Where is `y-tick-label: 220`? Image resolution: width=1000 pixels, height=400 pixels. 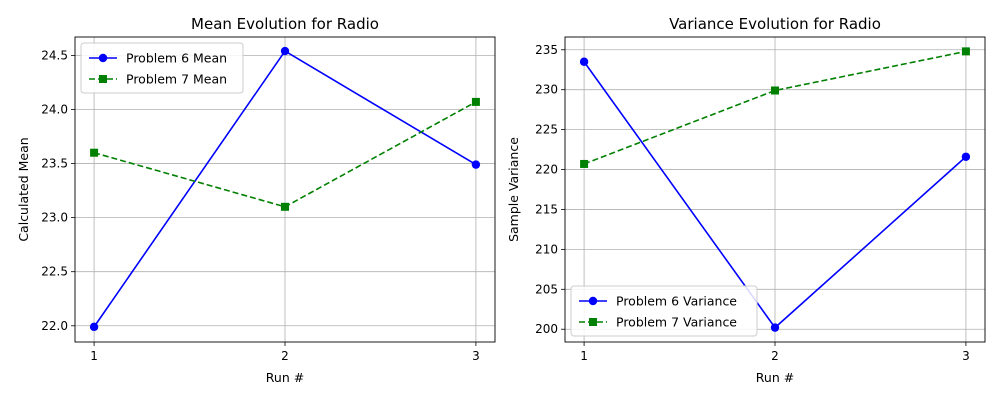 y-tick-label: 220 is located at coordinates (546, 170).